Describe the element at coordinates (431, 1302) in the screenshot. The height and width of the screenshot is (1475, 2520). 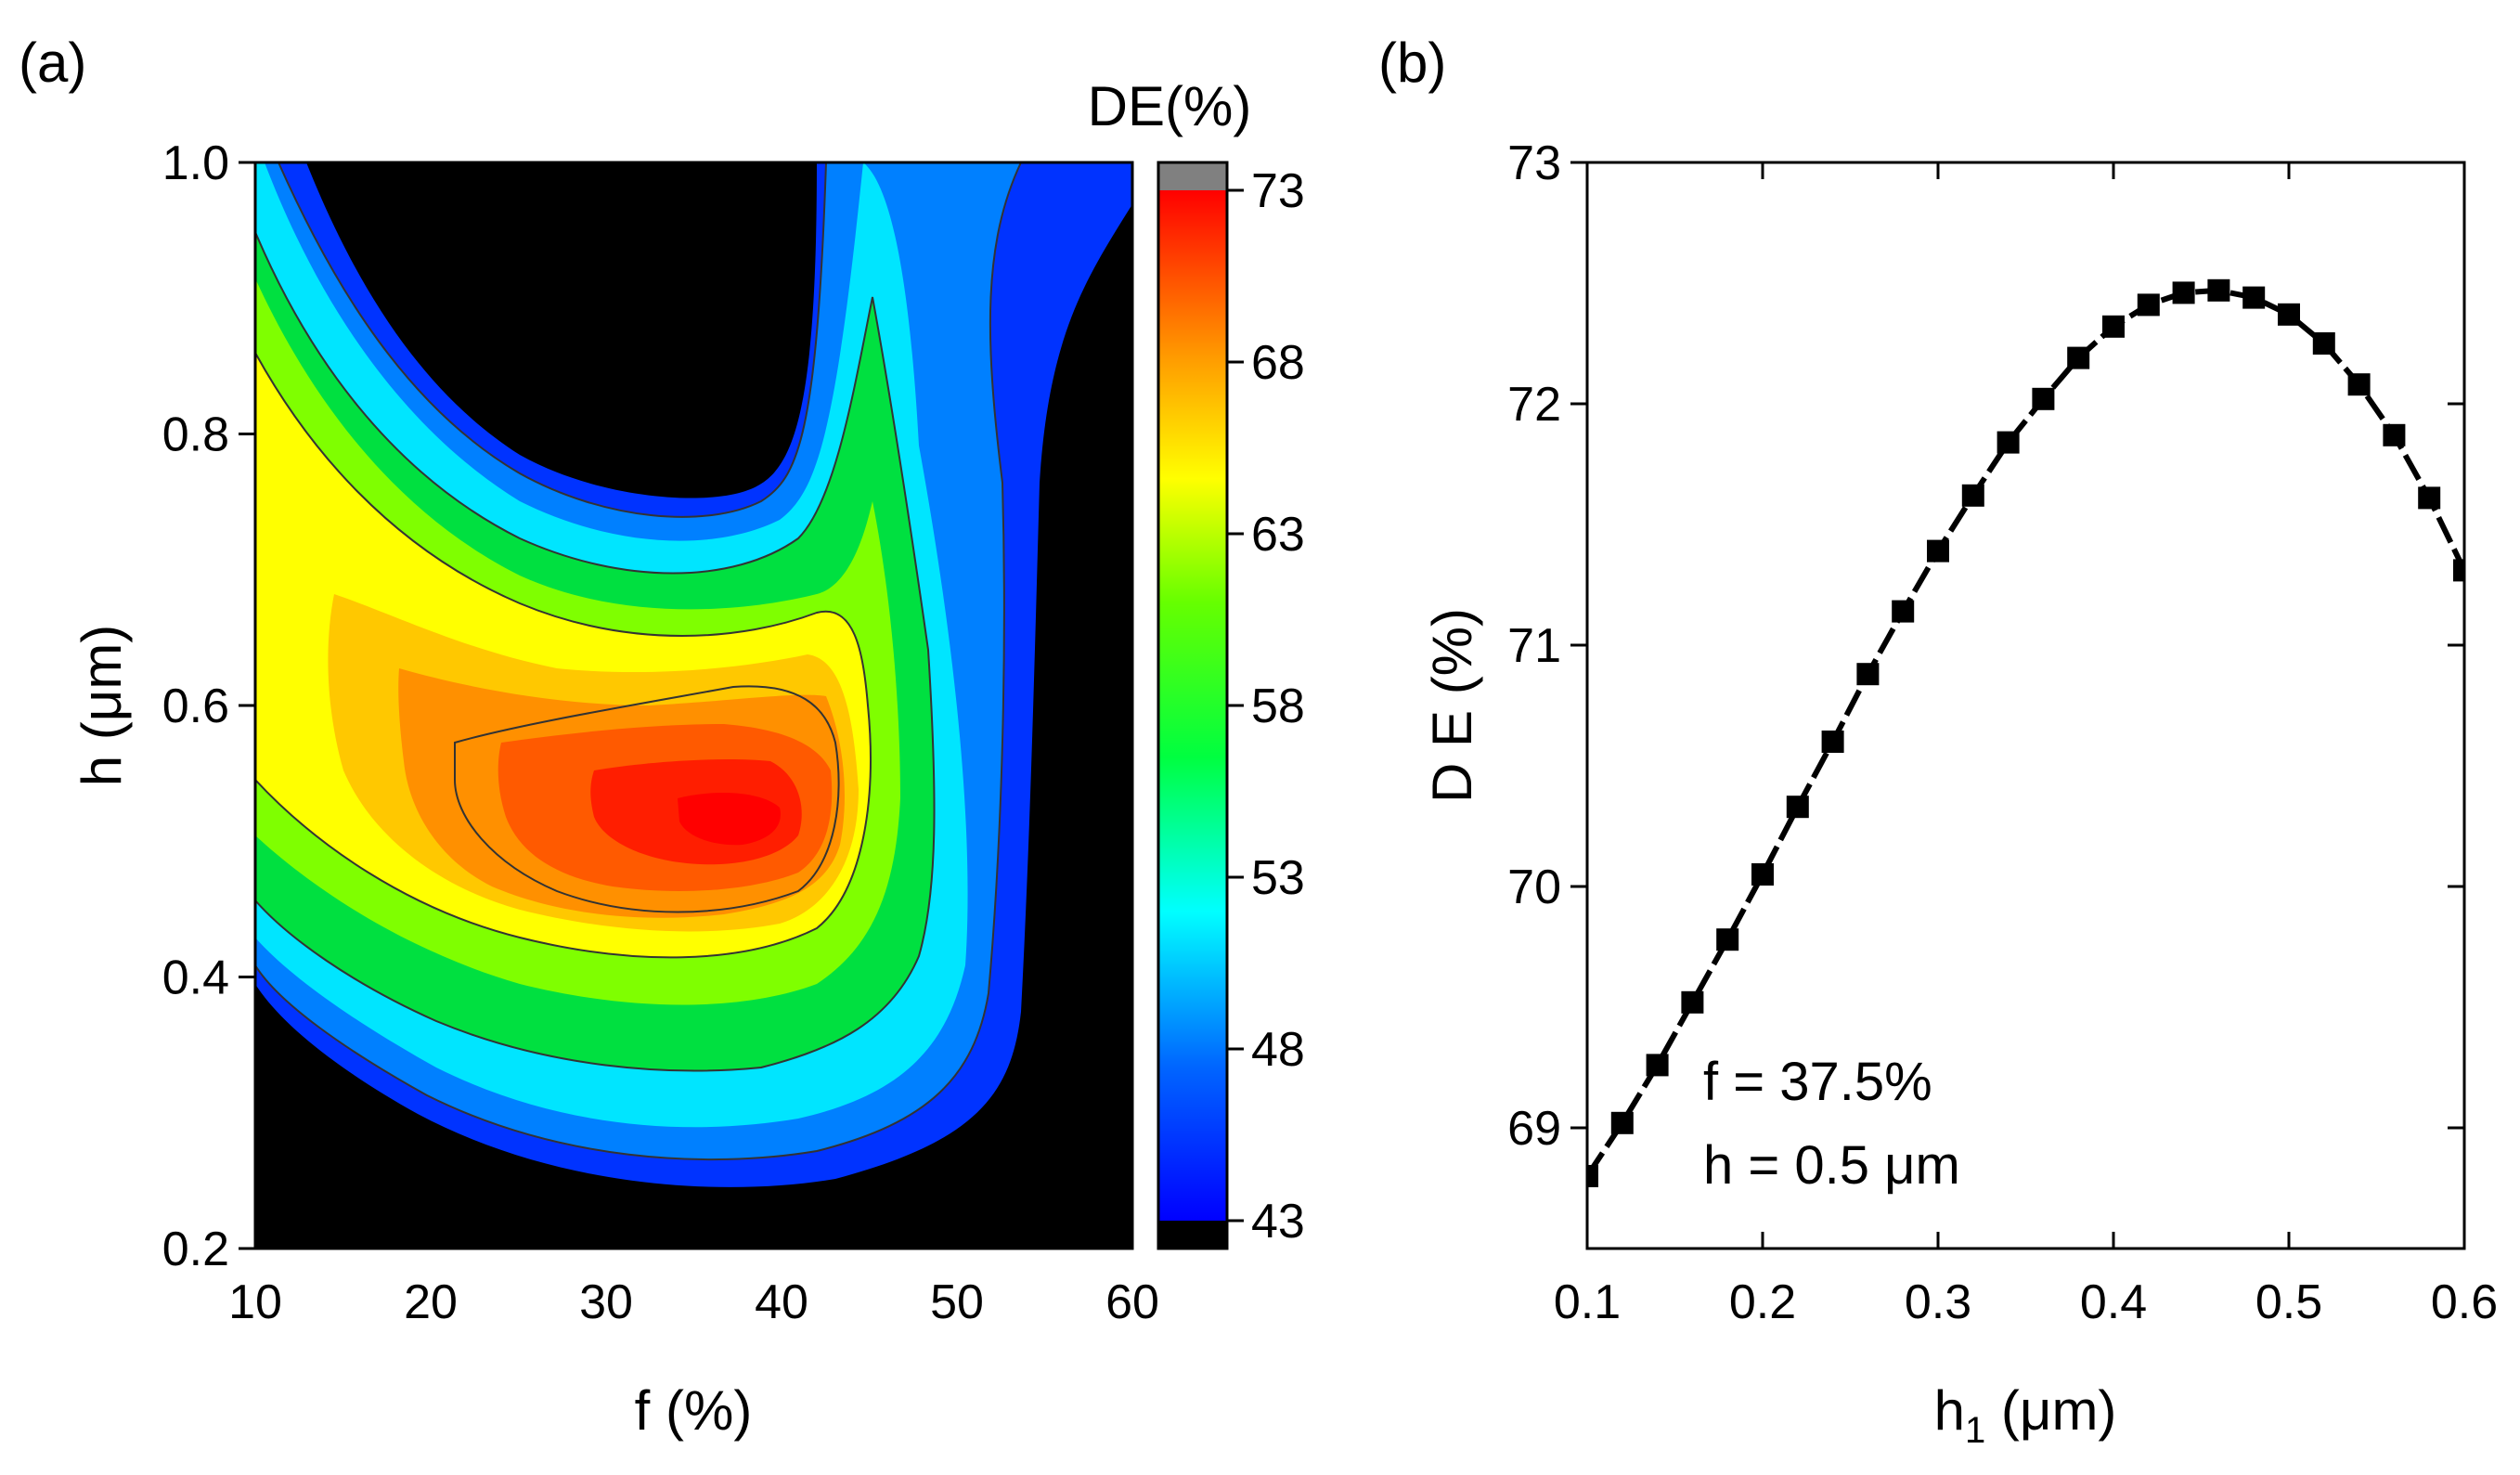
I see `x-tick-label-a: 20` at that location.